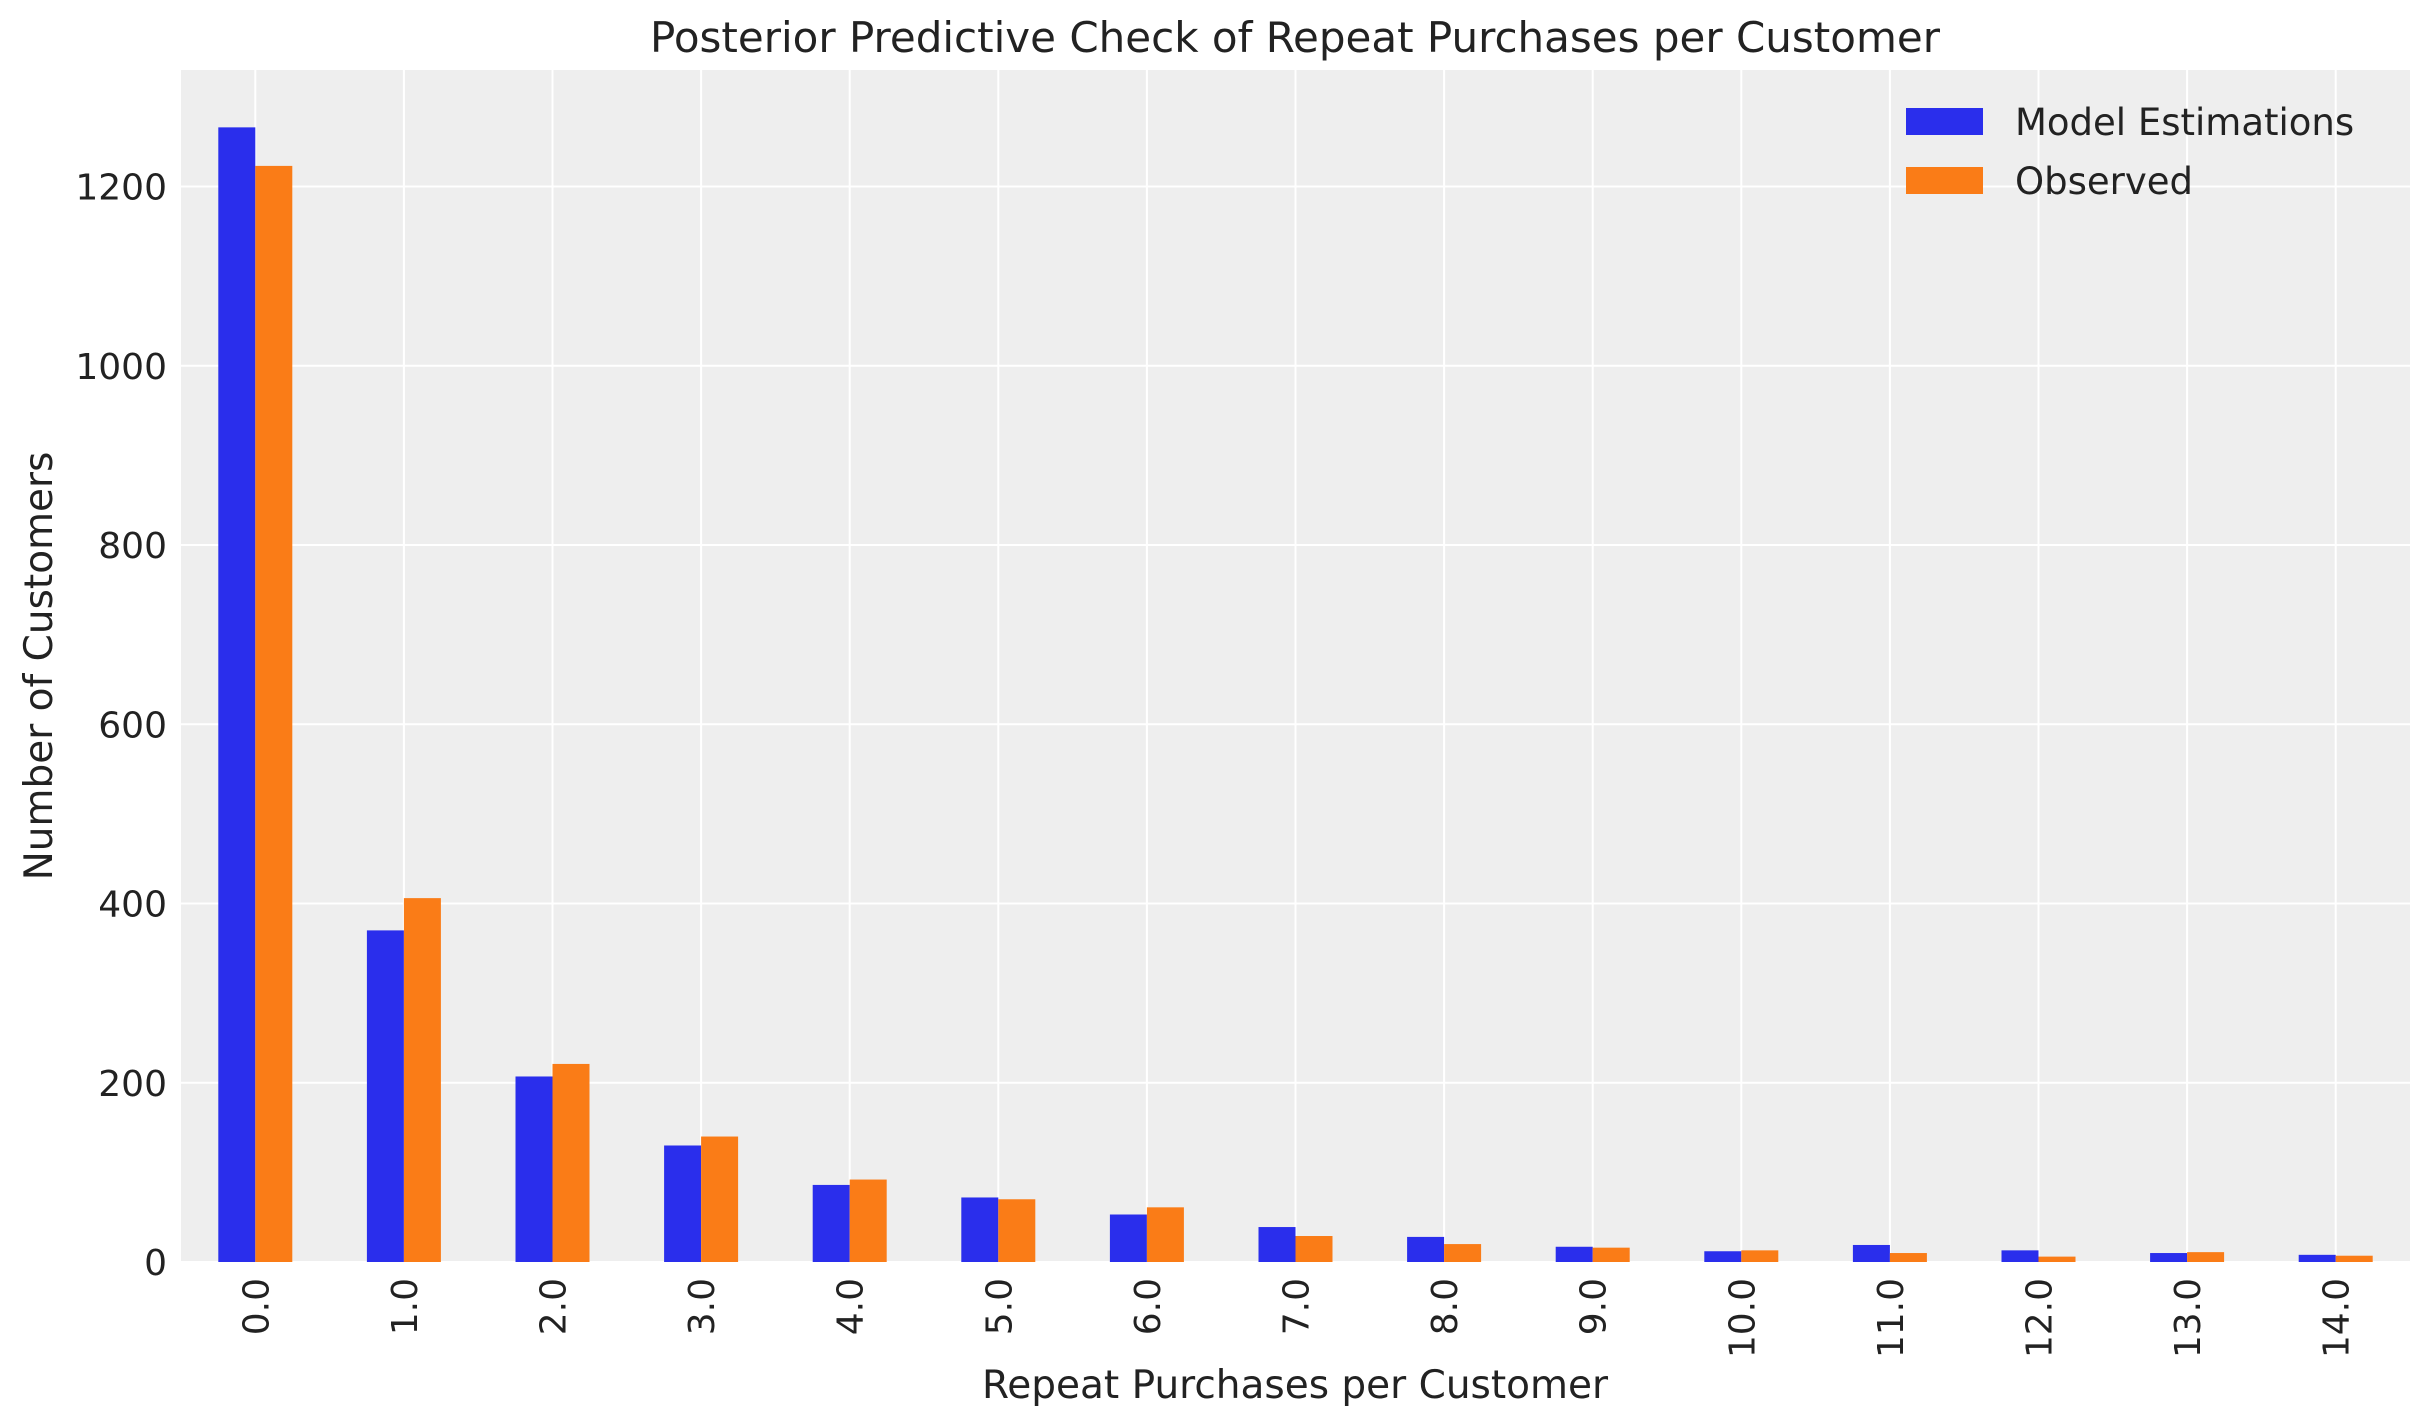 The width and height of the screenshot is (2423, 1423). Describe the element at coordinates (1891, 1318) in the screenshot. I see `x-tick-label: 11.0` at that location.